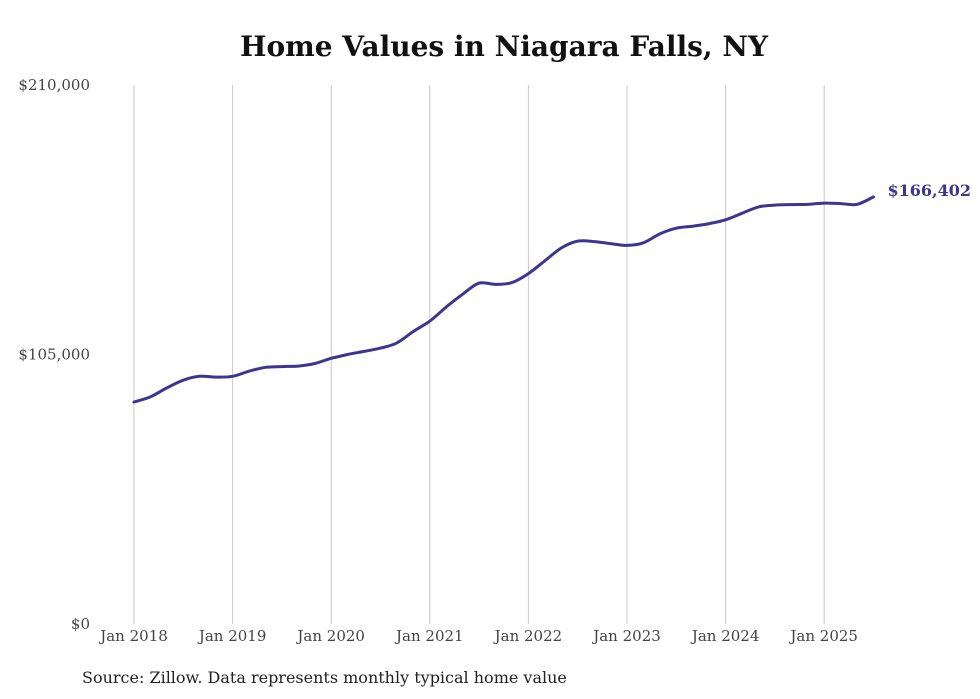 Image resolution: width=980 pixels, height=699 pixels. Describe the element at coordinates (930, 190) in the screenshot. I see `end-value-label: $166,402` at that location.